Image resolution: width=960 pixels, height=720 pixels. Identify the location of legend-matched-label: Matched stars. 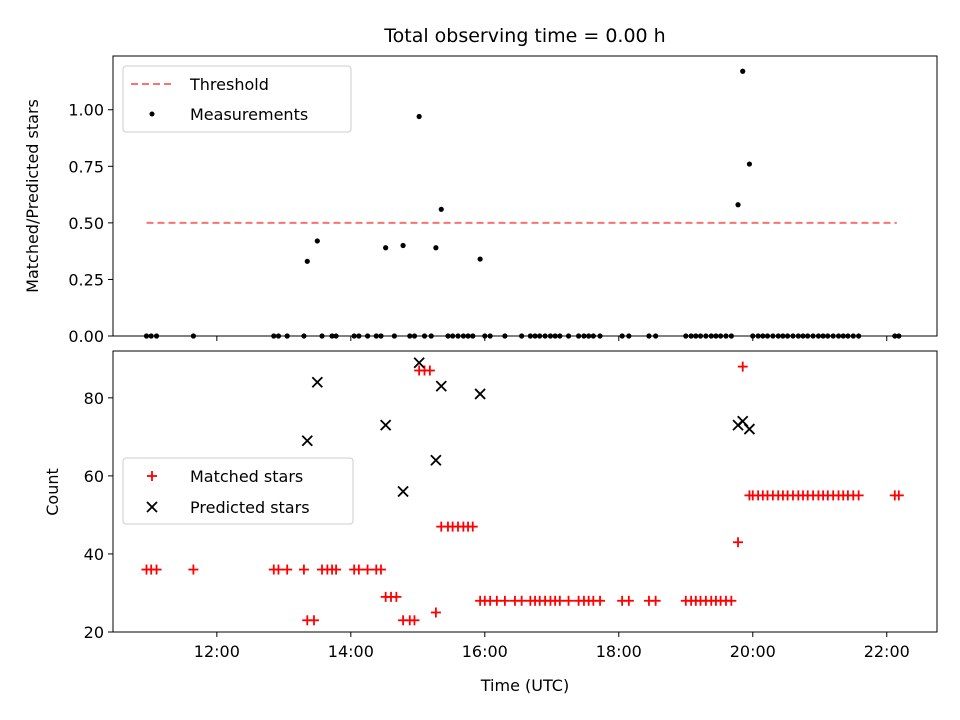
(246, 476).